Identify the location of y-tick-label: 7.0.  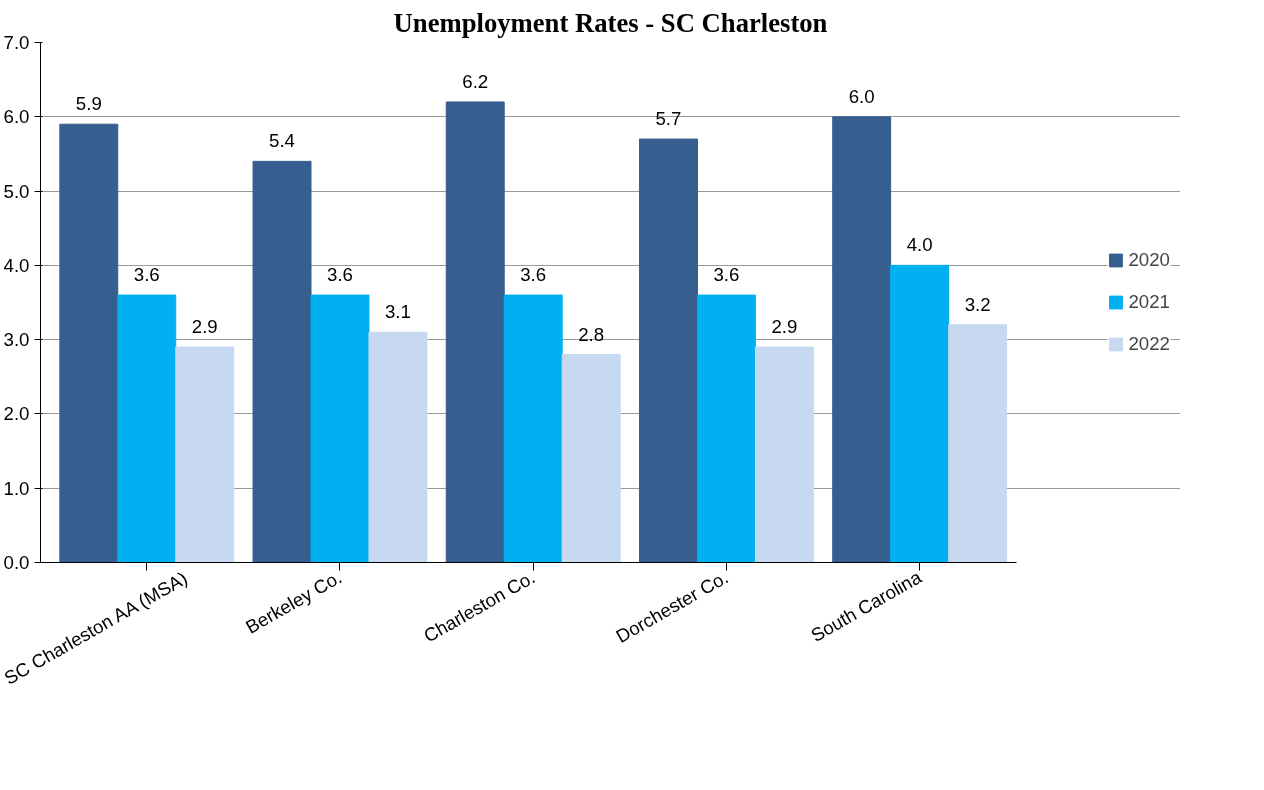
(16, 42).